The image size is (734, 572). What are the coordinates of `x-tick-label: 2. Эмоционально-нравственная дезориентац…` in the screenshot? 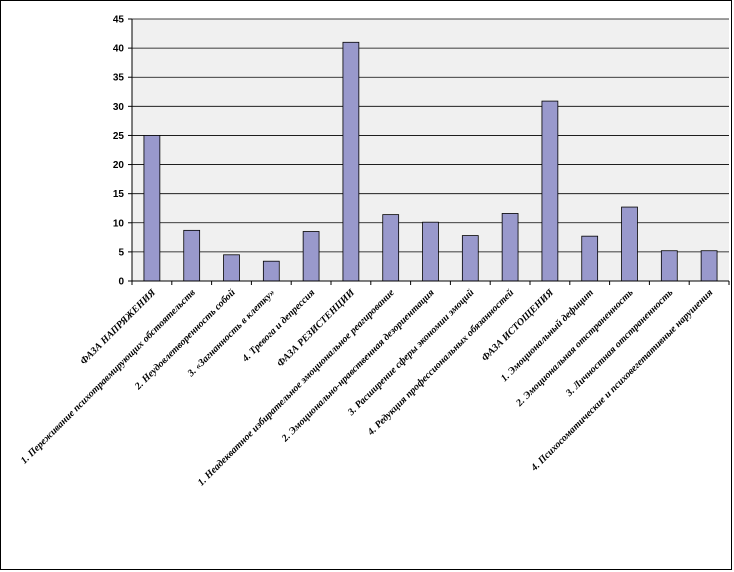 It's located at (358, 366).